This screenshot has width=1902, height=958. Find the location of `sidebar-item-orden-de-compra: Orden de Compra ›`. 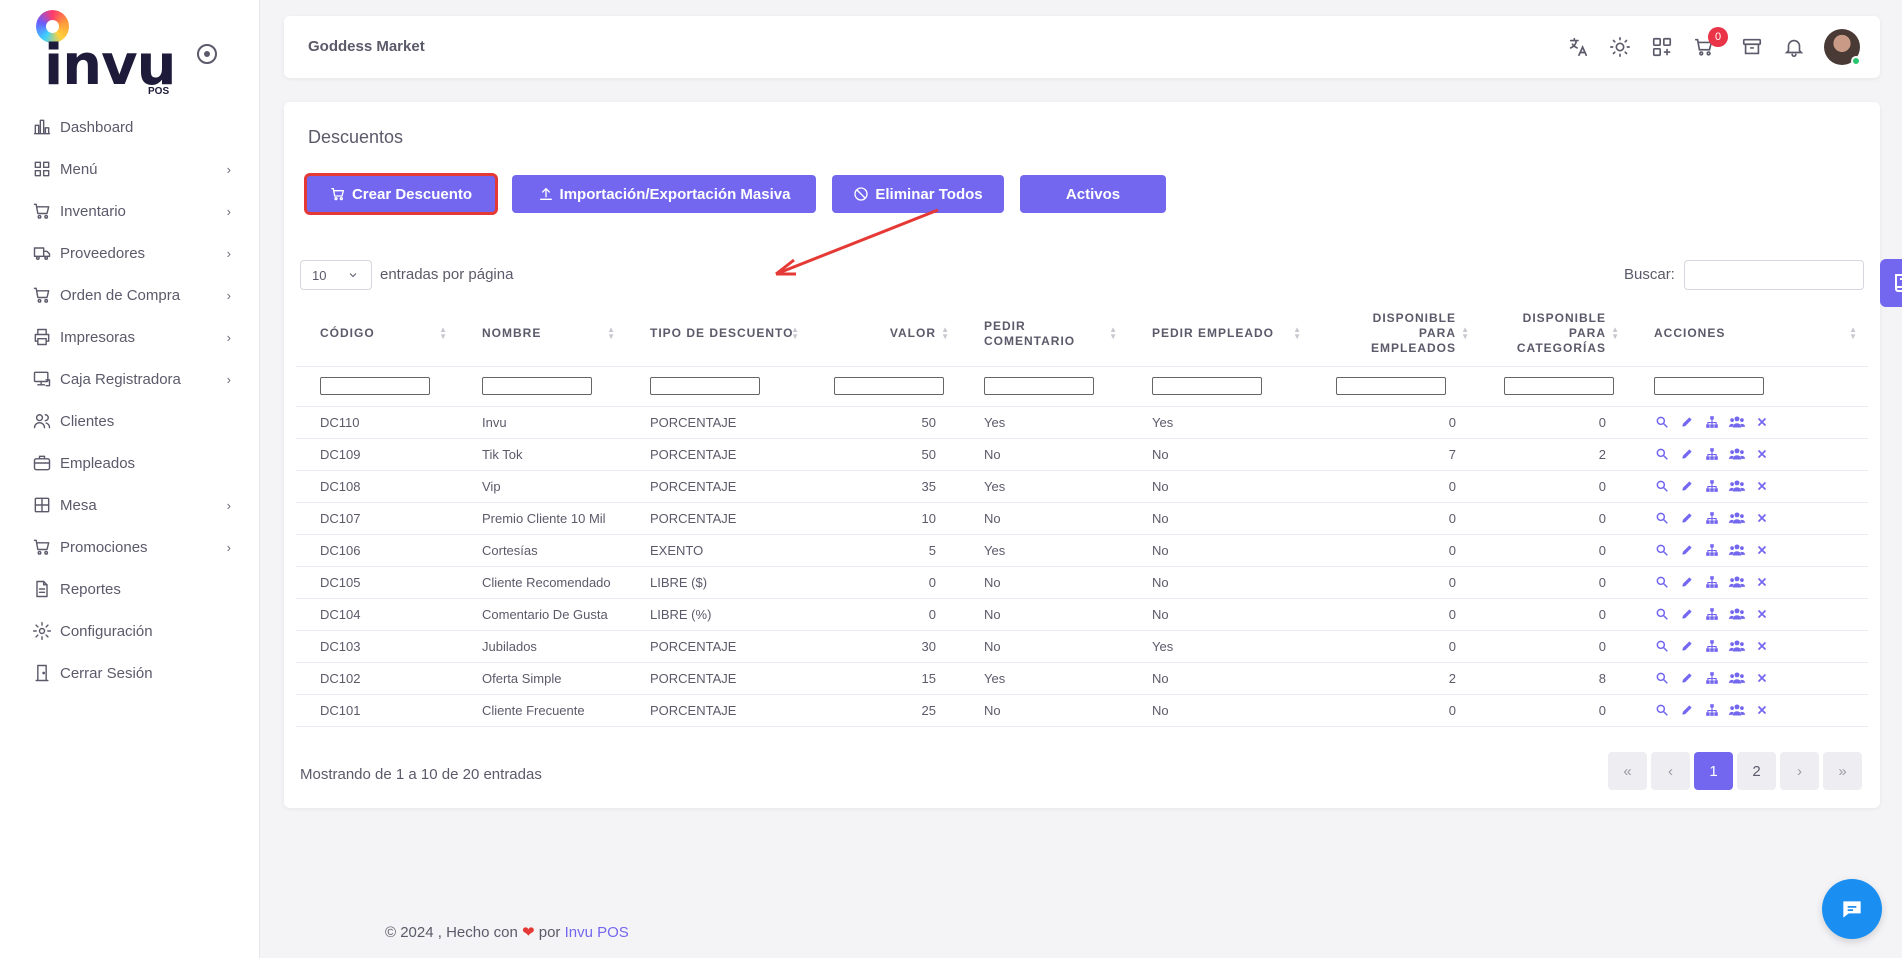

sidebar-item-orden-de-compra: Orden de Compra › is located at coordinates (129, 295).